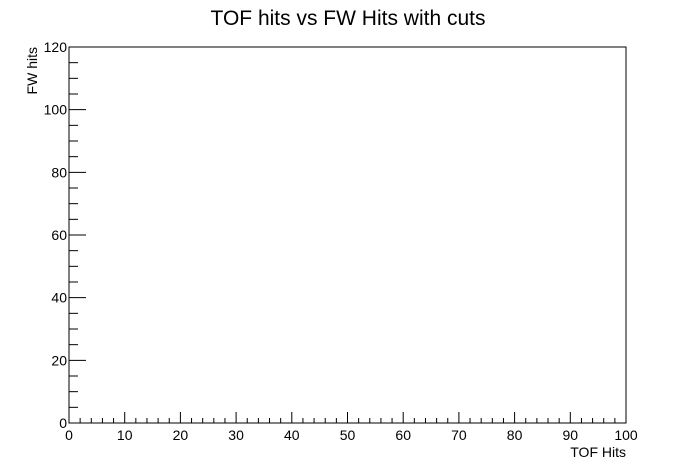 The height and width of the screenshot is (472, 696). Describe the element at coordinates (515, 435) in the screenshot. I see `x-tick-label: 80` at that location.